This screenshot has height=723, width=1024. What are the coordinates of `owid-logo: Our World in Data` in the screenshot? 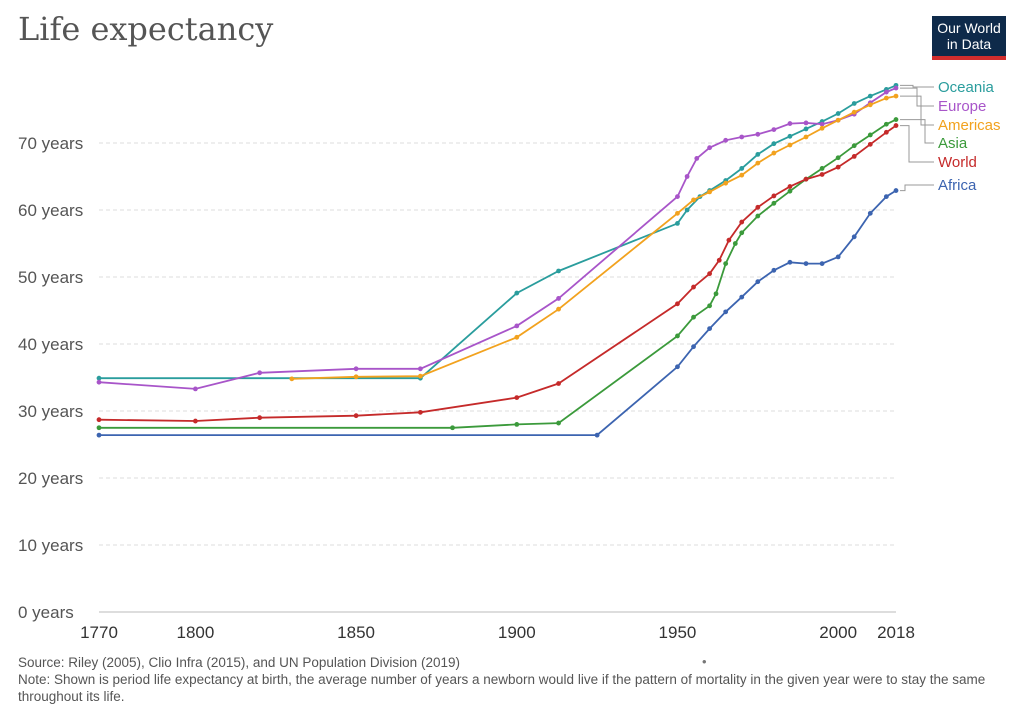 It's located at (969, 38).